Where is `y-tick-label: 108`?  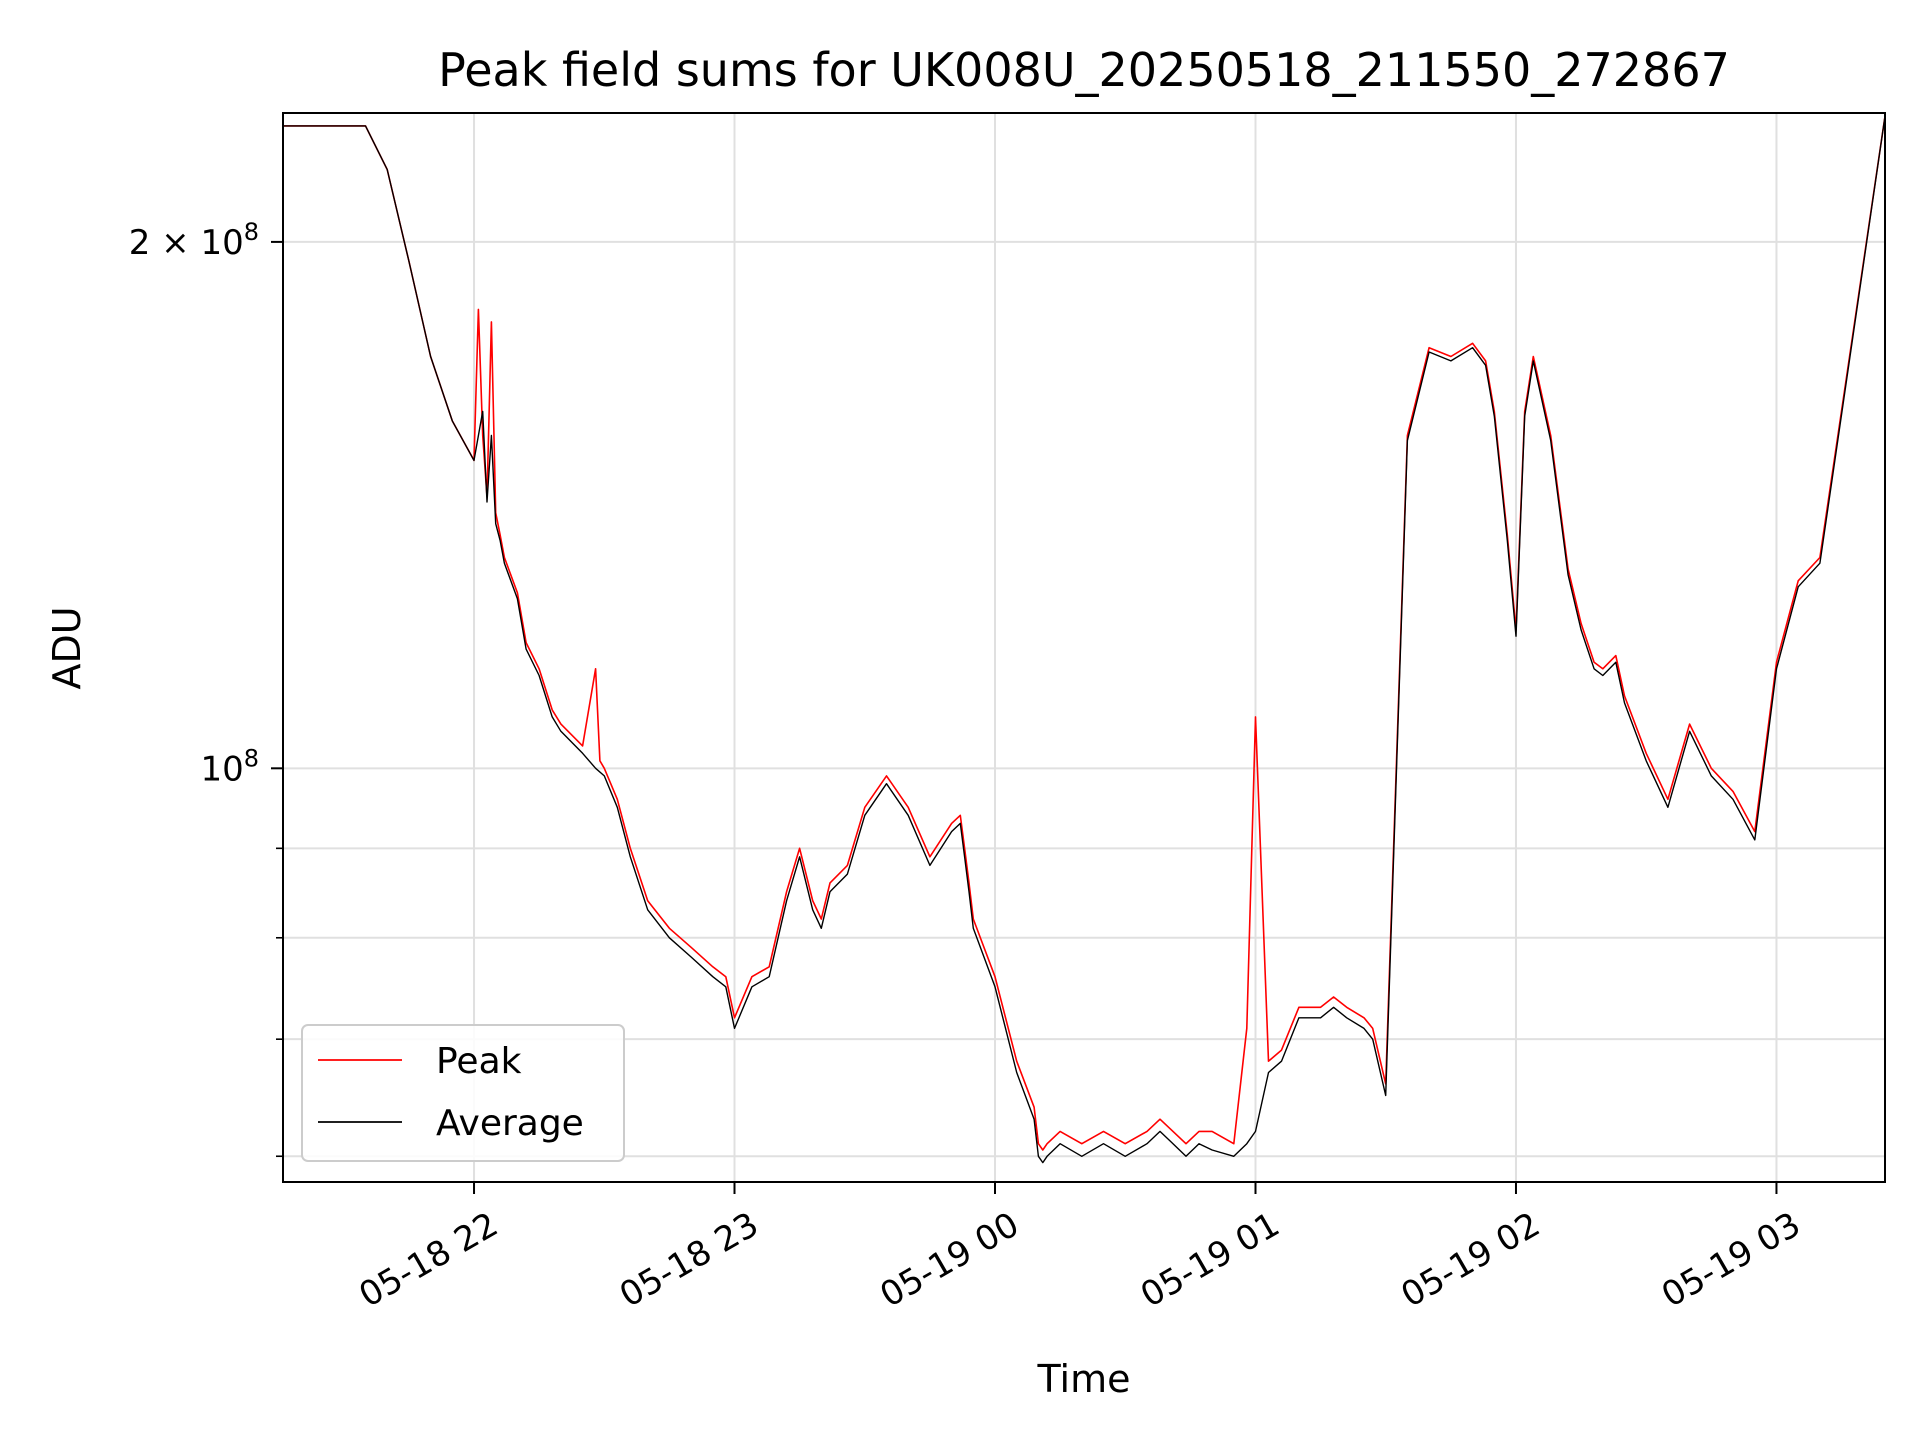
y-tick-label: 108 is located at coordinates (229, 766).